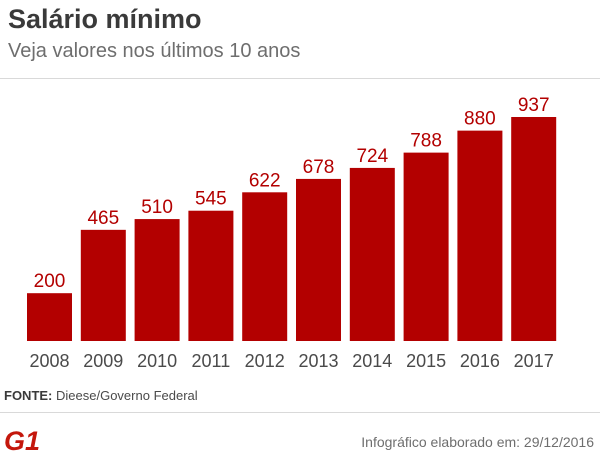 Image resolution: width=600 pixels, height=457 pixels. I want to click on bar-2012, so click(265, 266).